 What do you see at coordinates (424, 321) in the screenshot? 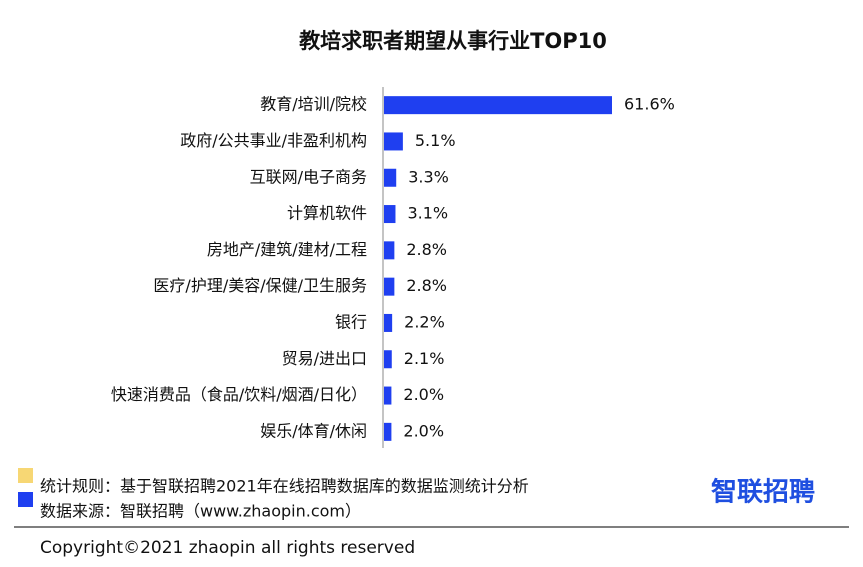
I see `value-label: 2.2%` at bounding box center [424, 321].